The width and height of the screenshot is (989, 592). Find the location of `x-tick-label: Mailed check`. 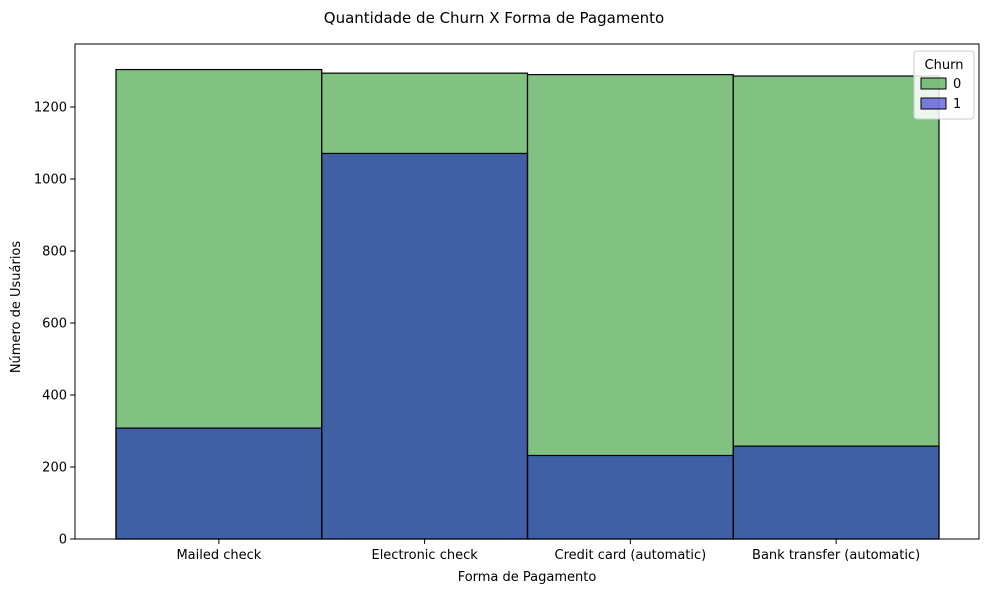

x-tick-label: Mailed check is located at coordinates (218, 555).